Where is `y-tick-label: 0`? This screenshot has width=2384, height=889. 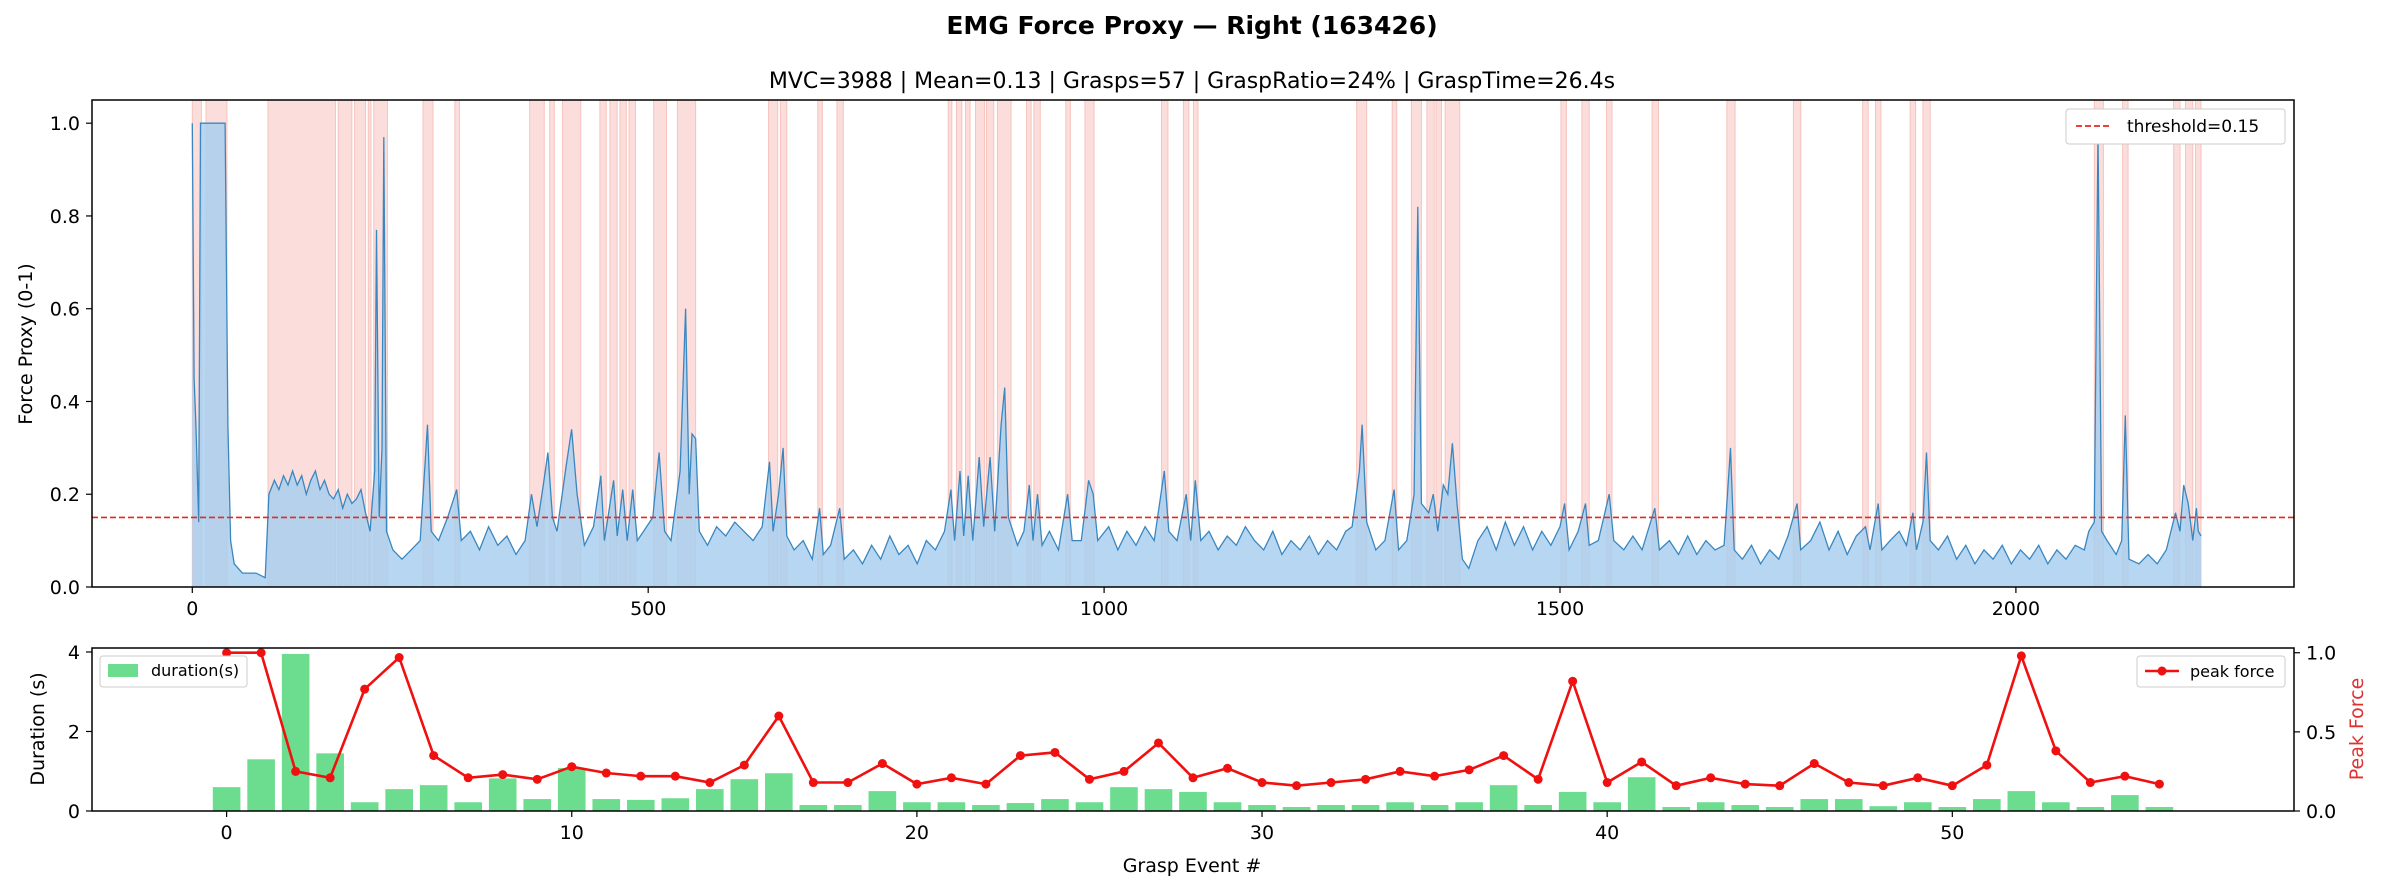 y-tick-label: 0 is located at coordinates (74, 812).